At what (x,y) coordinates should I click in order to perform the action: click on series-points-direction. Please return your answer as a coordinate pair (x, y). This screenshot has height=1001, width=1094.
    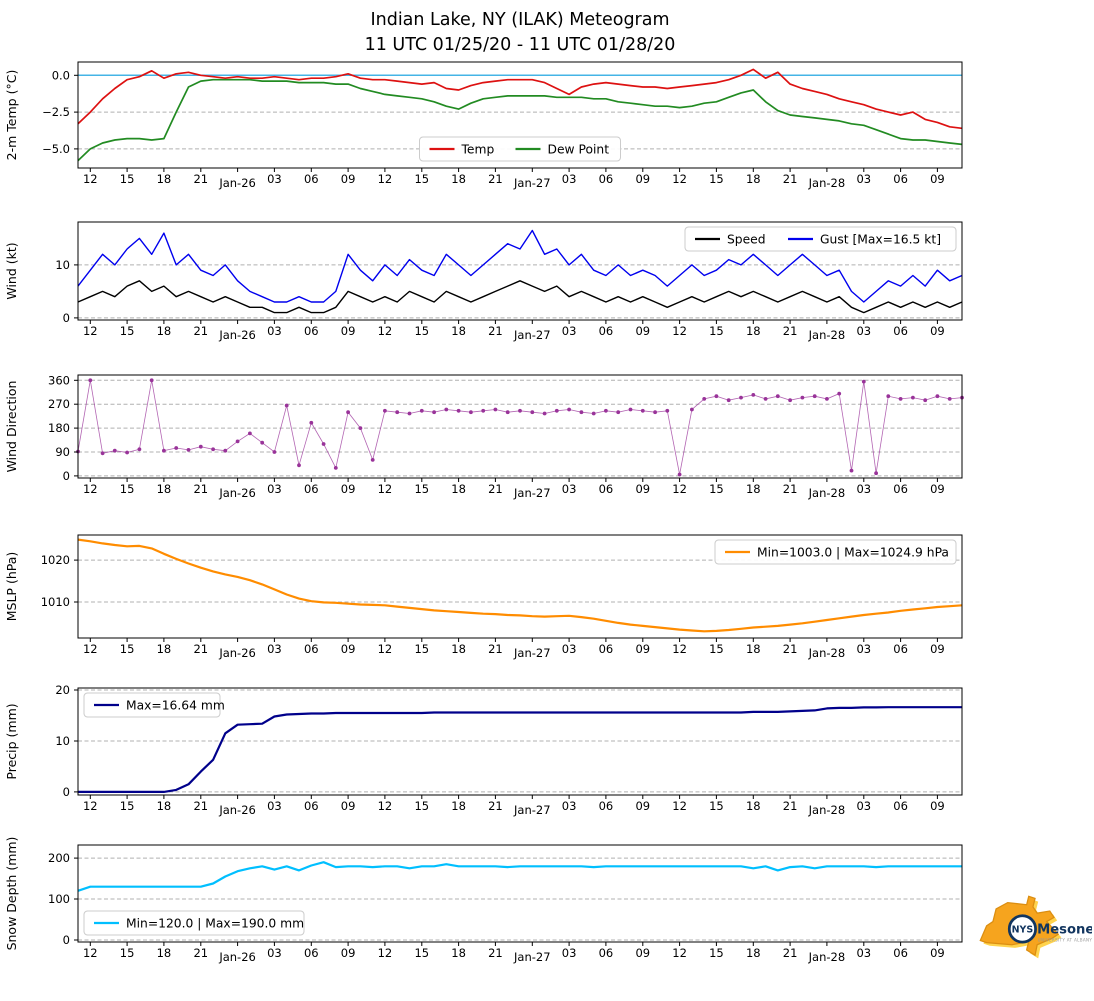
    Looking at the image, I should click on (520, 427).